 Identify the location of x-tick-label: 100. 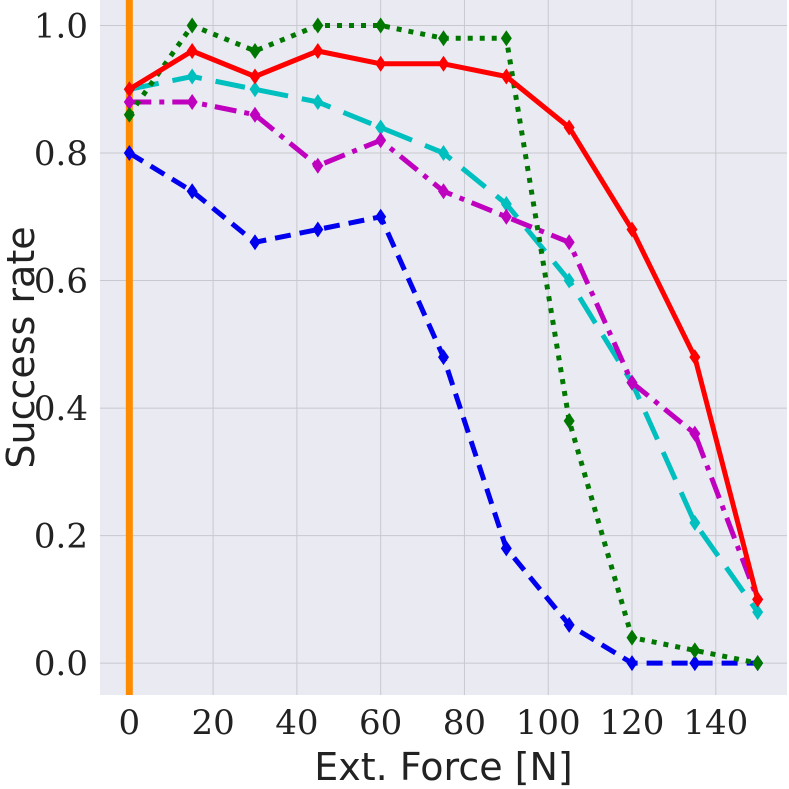
(548, 723).